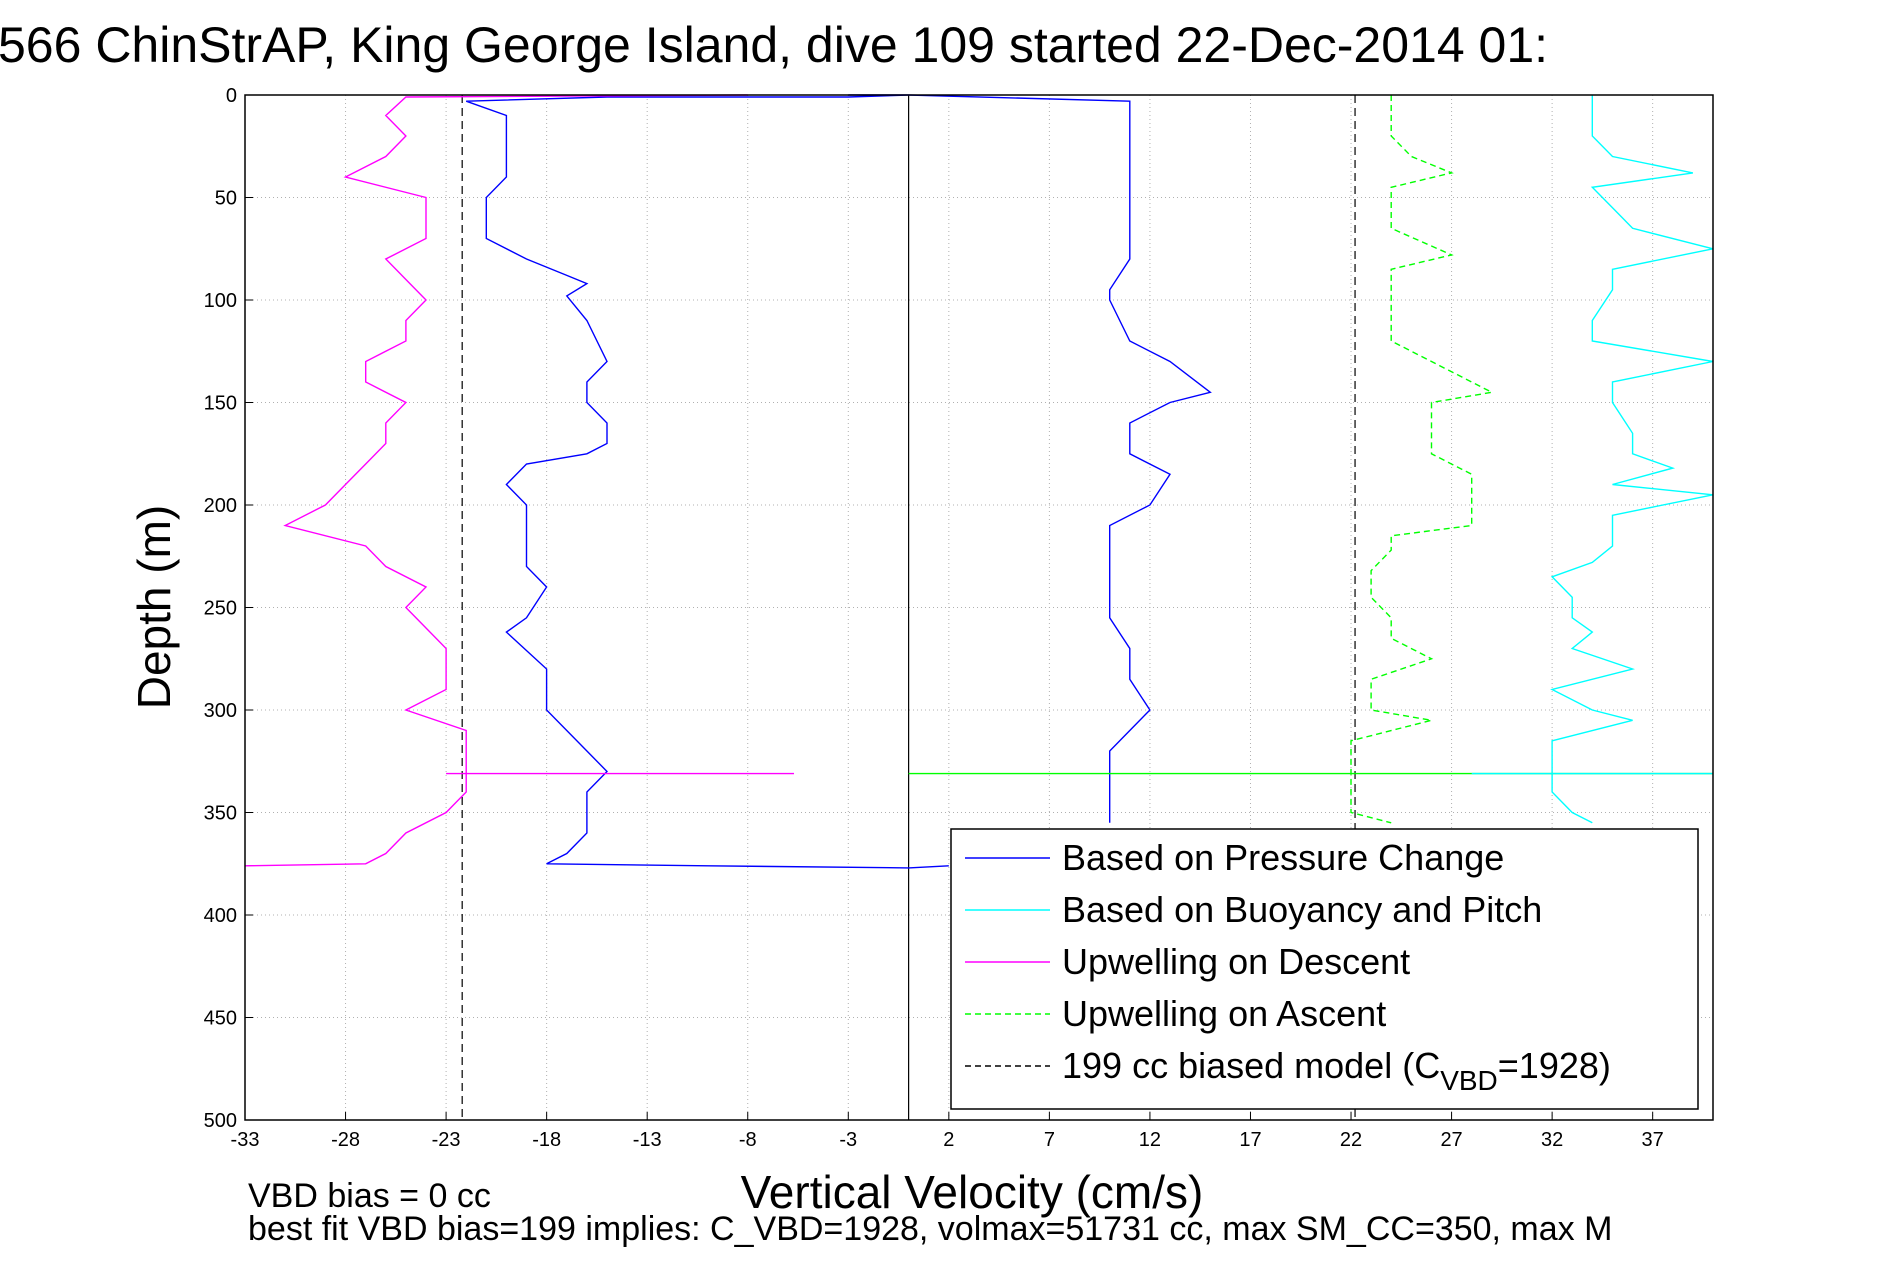 The height and width of the screenshot is (1267, 1891). What do you see at coordinates (1632, 459) in the screenshot?
I see `series-line-based-on-buoyancy-and-pitch` at bounding box center [1632, 459].